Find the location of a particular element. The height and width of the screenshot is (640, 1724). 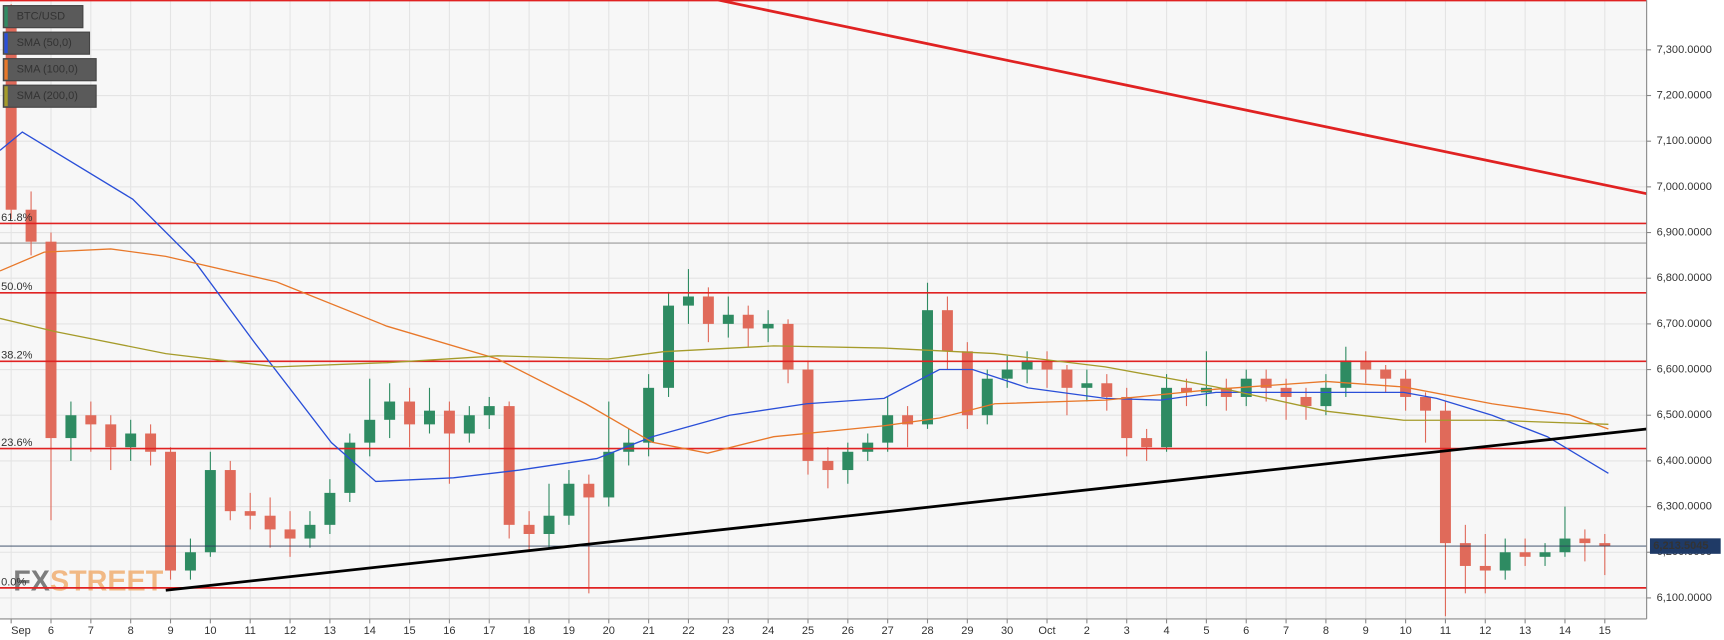

x-tick-label: 7 is located at coordinates (91, 631).